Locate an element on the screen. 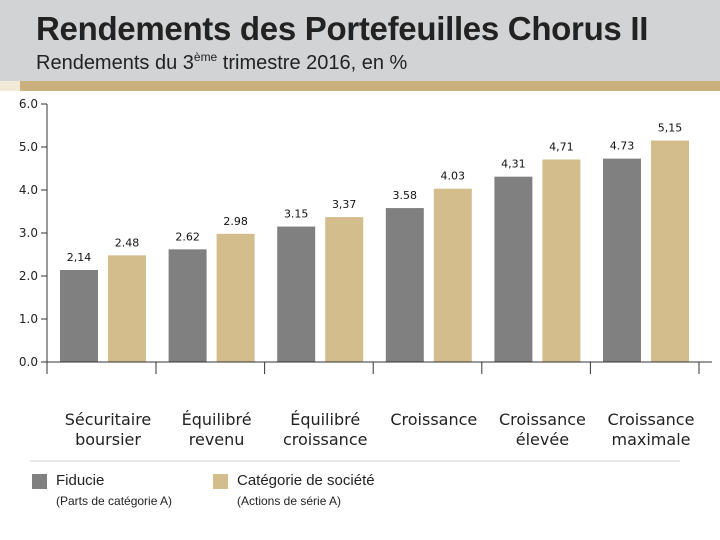 This screenshot has width=720, height=540. legend-swatch-fiducie is located at coordinates (39, 481).